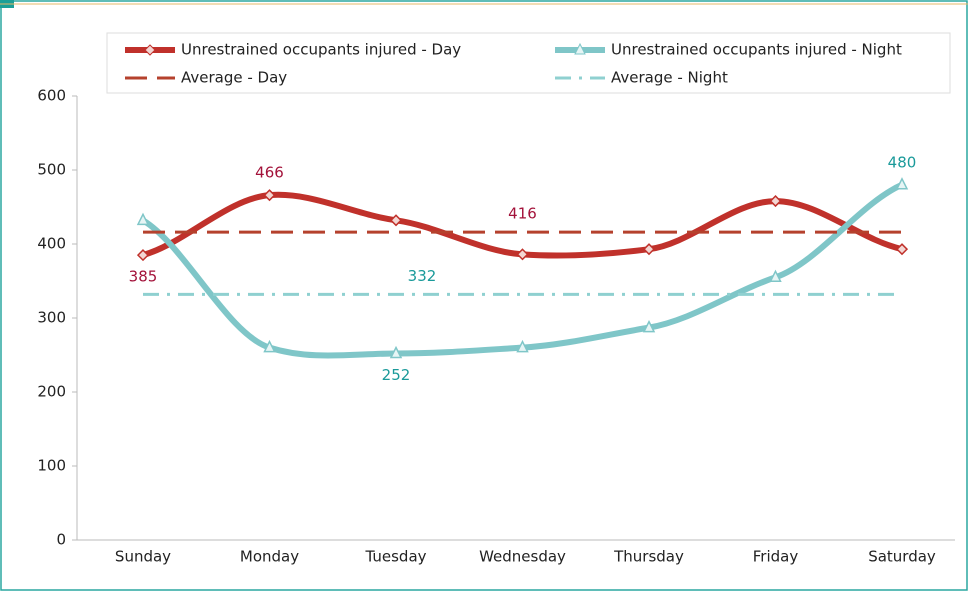 The image size is (968, 591). Describe the element at coordinates (776, 557) in the screenshot. I see `x-tick-label: Friday` at that location.